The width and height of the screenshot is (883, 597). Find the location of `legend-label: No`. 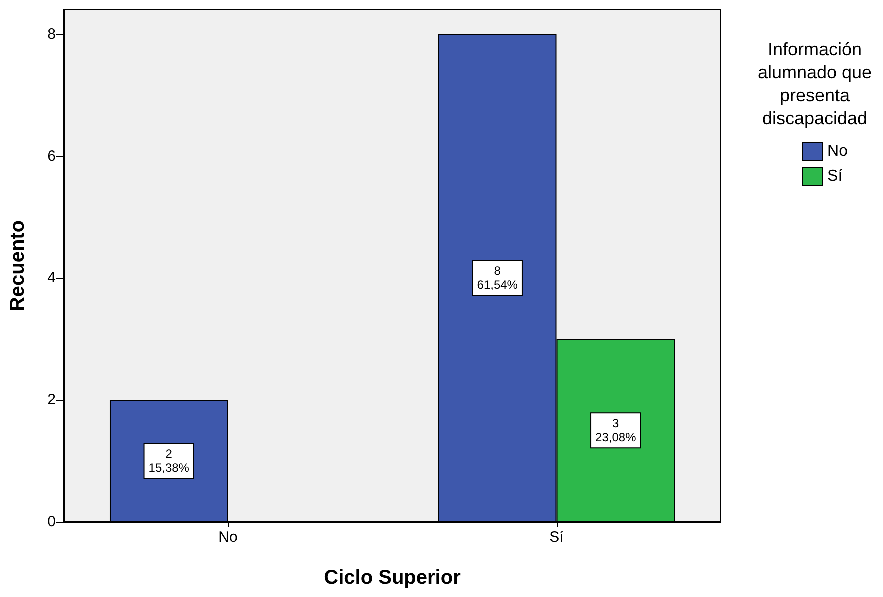

legend-label: No is located at coordinates (838, 151).